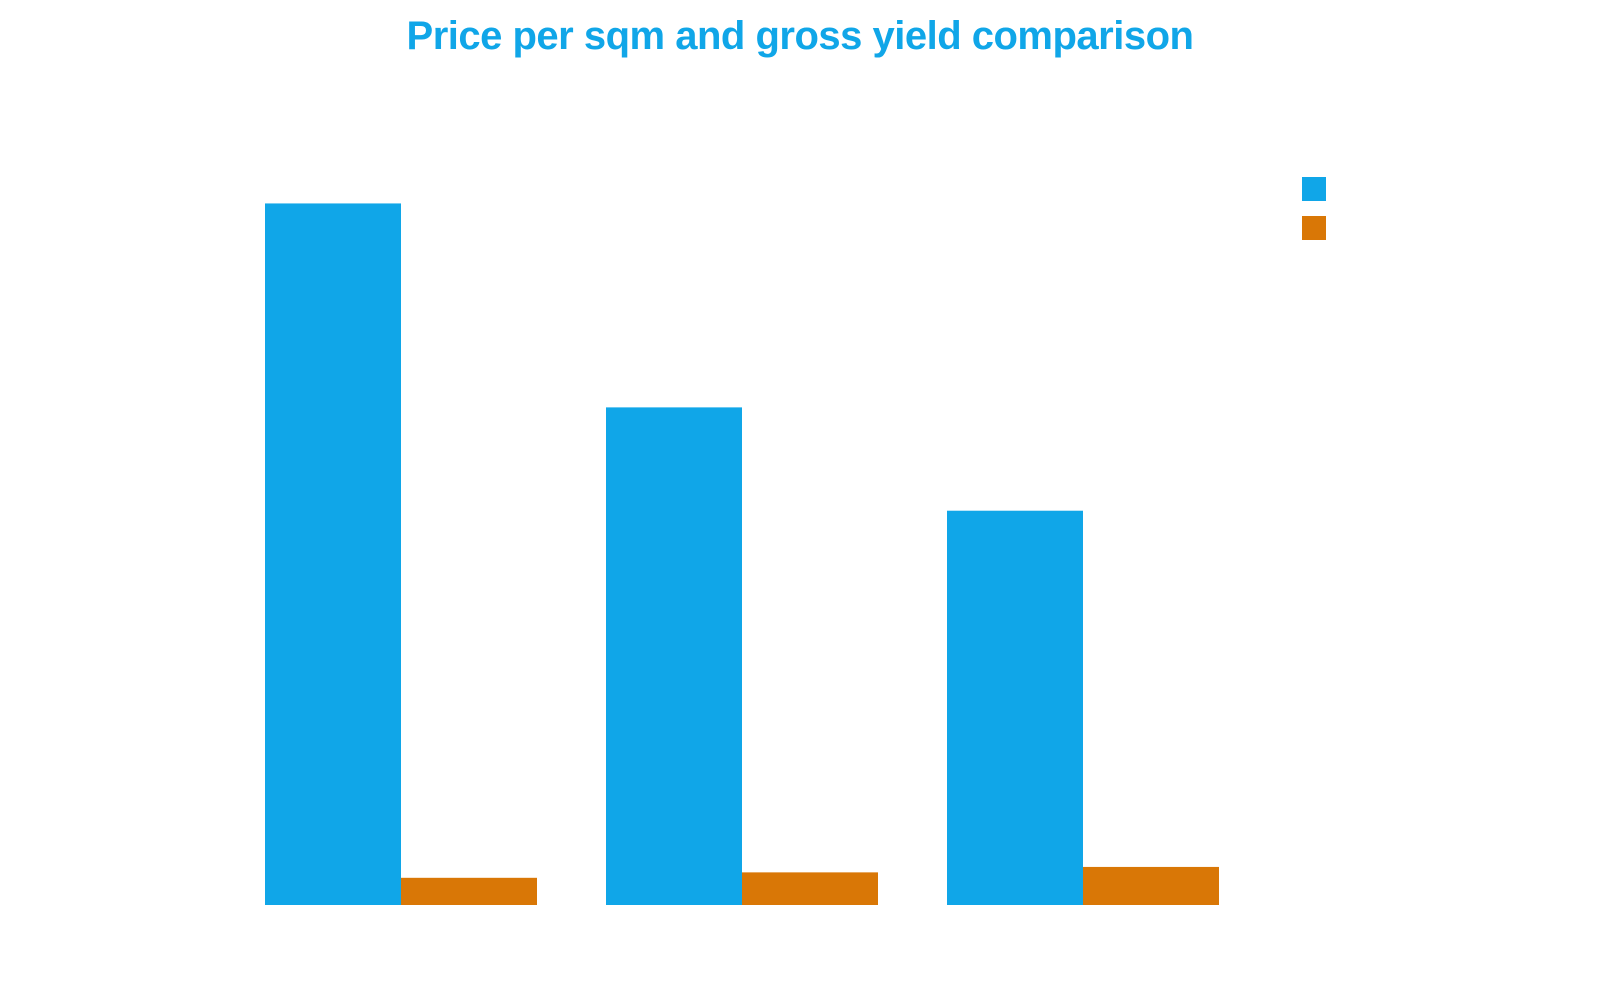 The height and width of the screenshot is (1000, 1600). Describe the element at coordinates (1314, 208) in the screenshot. I see `legend` at that location.